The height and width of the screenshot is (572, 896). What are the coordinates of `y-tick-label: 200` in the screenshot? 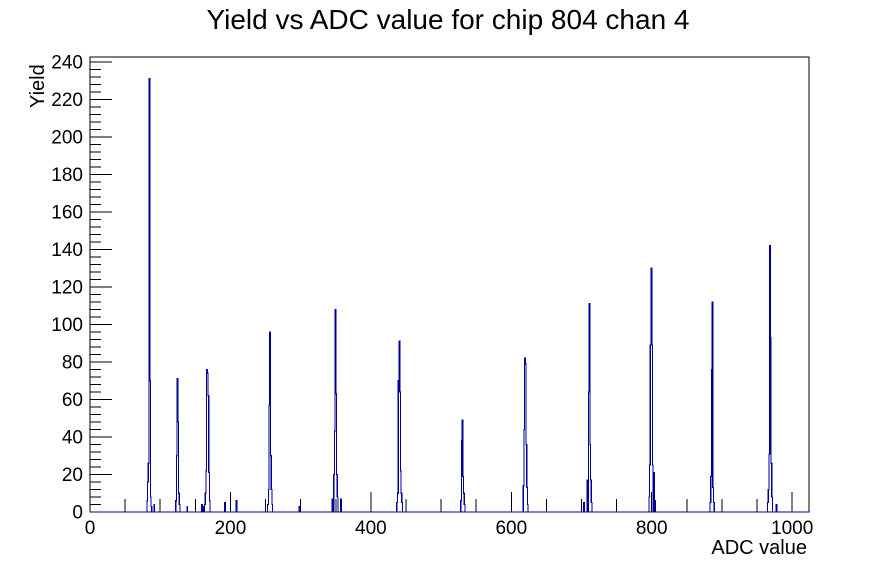 It's located at (67, 137).